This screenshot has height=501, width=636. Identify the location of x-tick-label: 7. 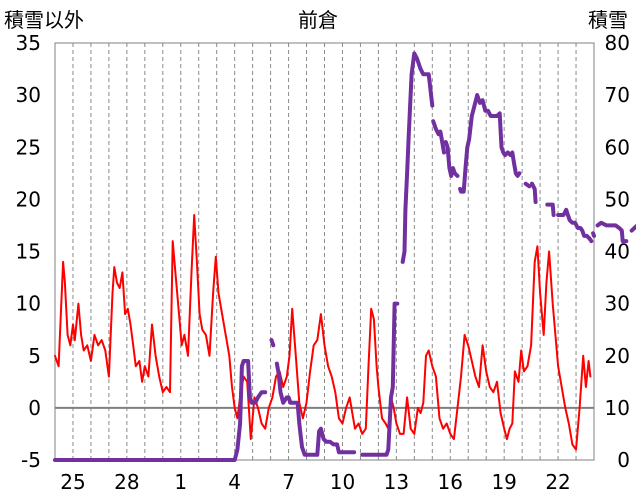
(288, 482).